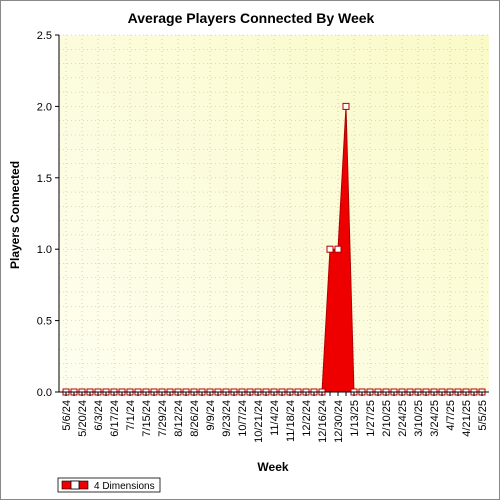  What do you see at coordinates (227, 418) in the screenshot?
I see `x-tick-label: 9/23/24` at bounding box center [227, 418].